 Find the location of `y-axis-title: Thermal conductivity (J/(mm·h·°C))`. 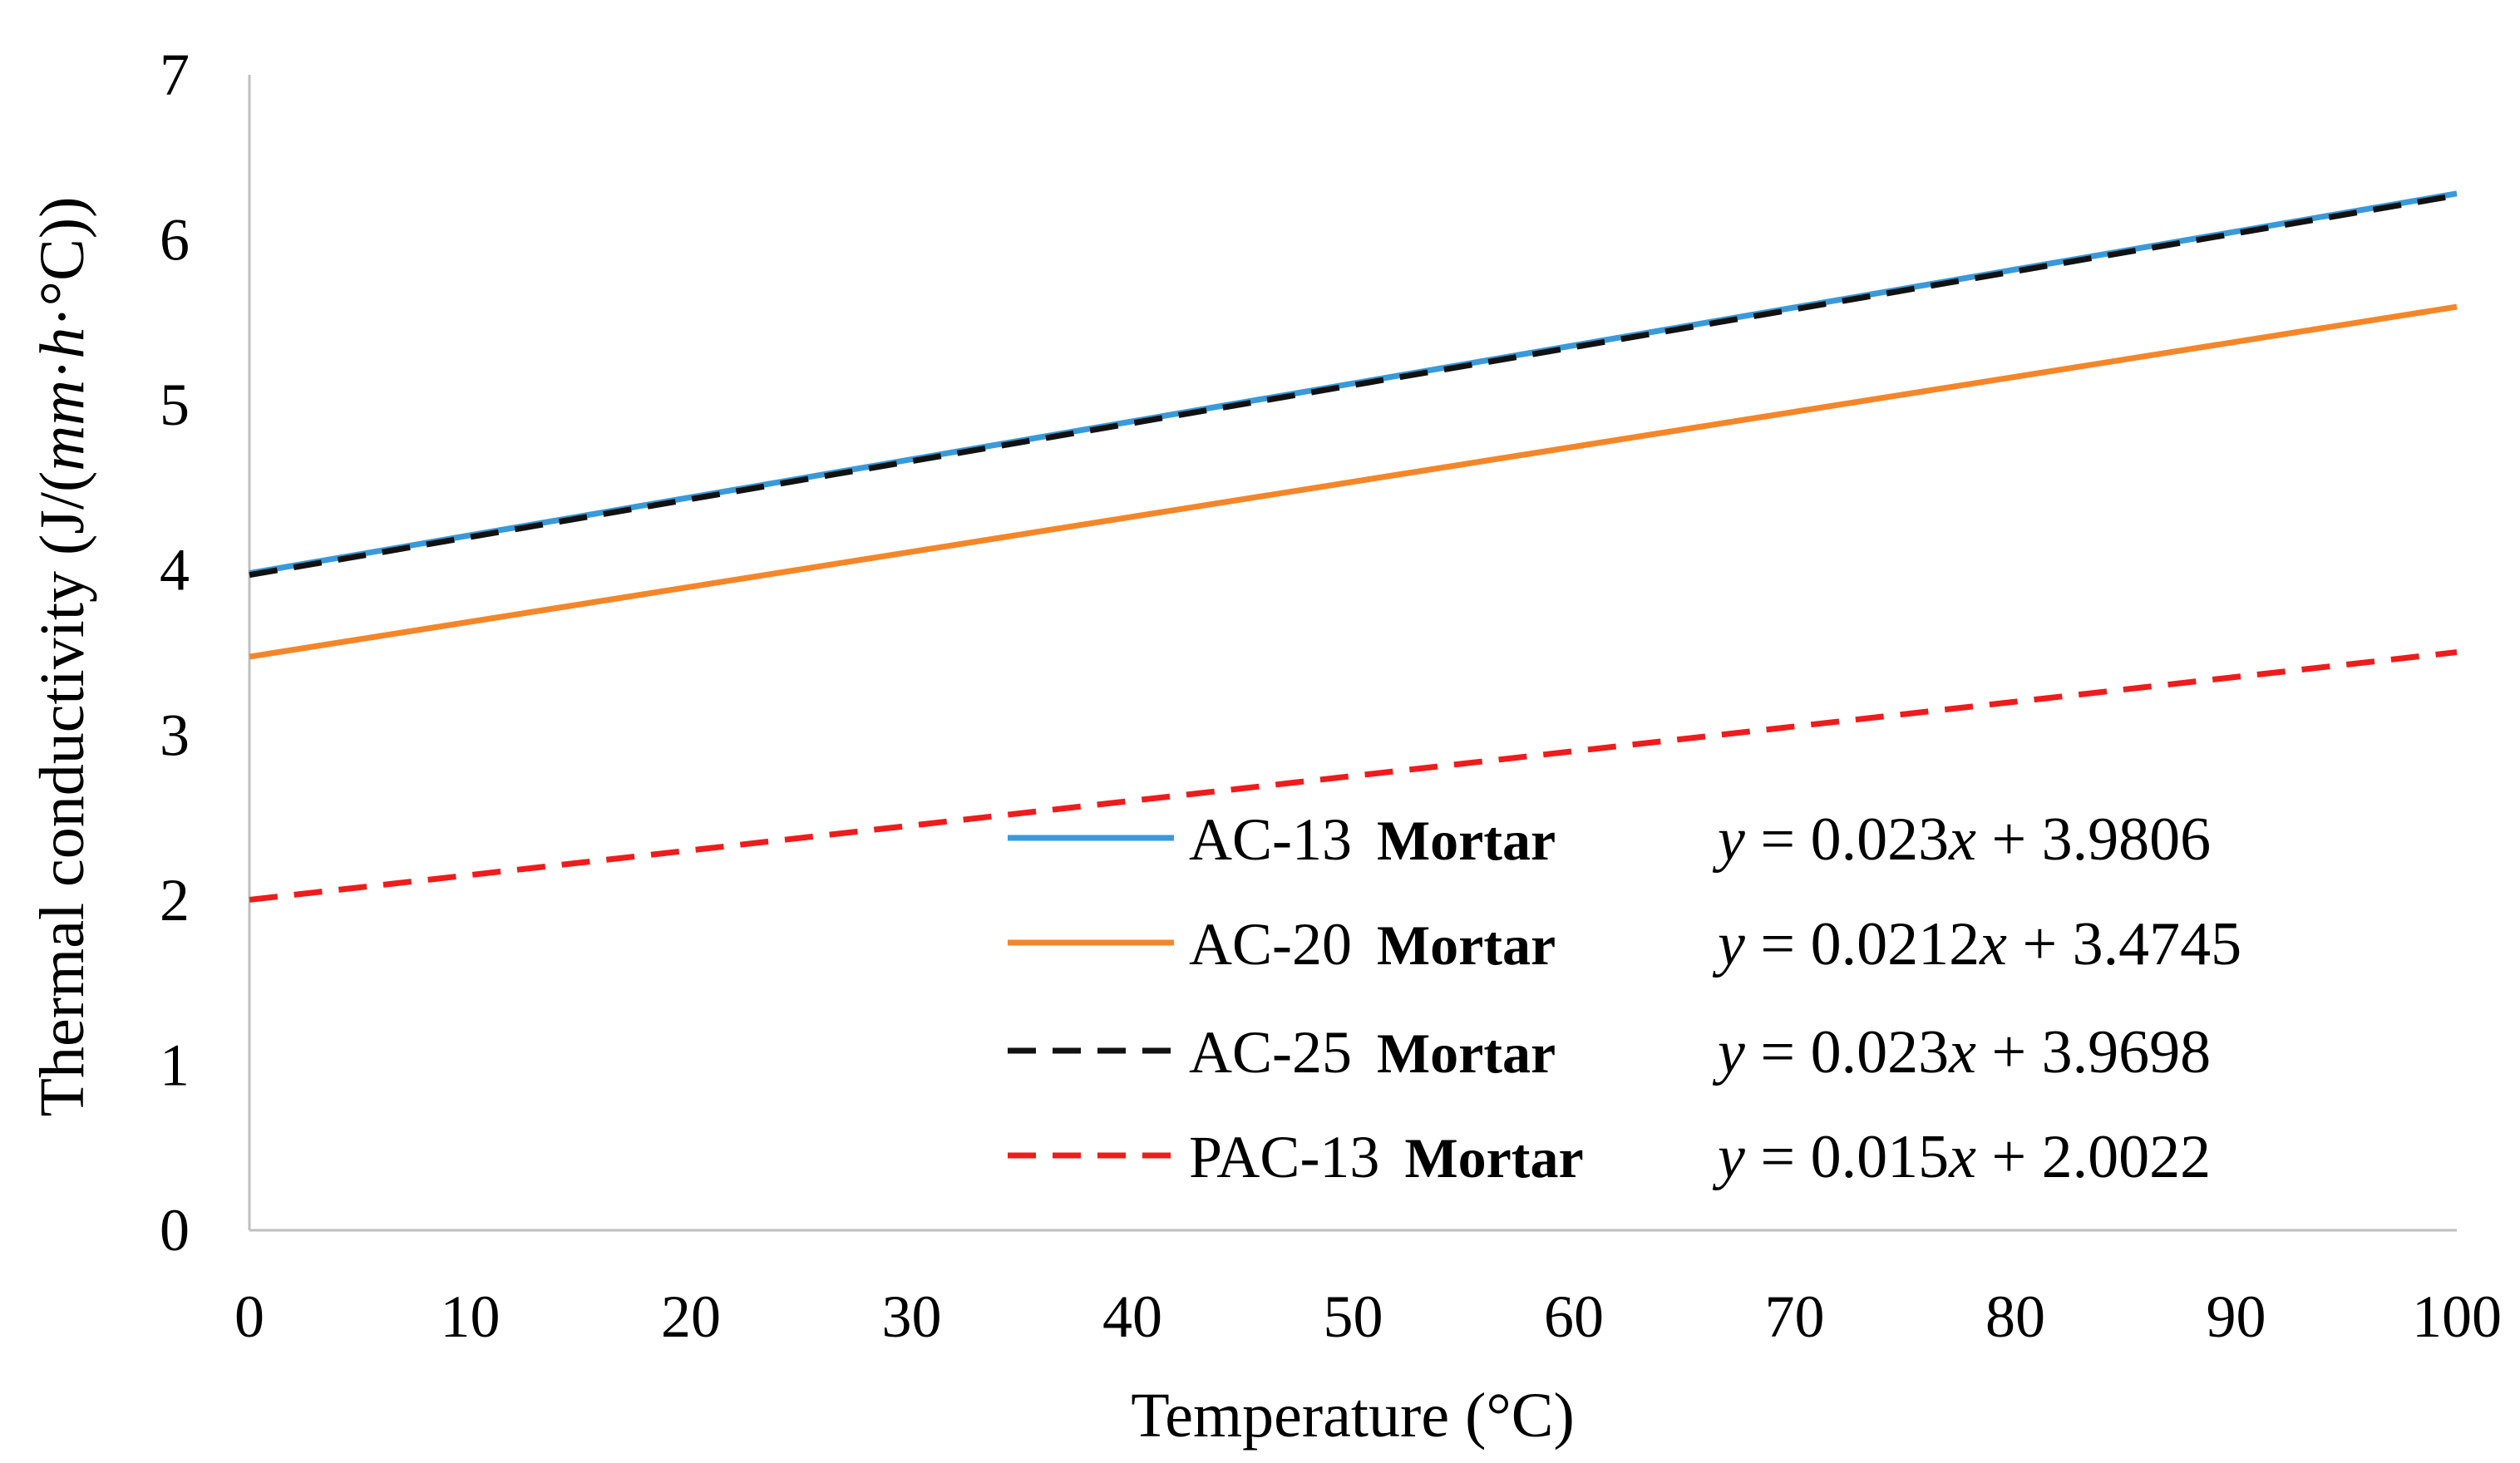

y-axis-title: Thermal conductivity (J/(mm·h·°C)) is located at coordinates (62, 657).